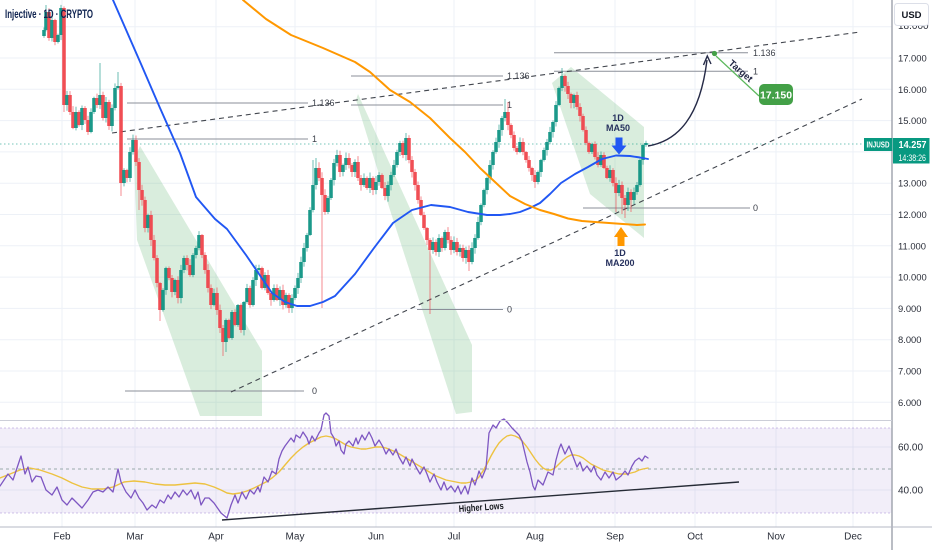  Describe the element at coordinates (912, 120) in the screenshot. I see `svg-text: 15.000` at that location.